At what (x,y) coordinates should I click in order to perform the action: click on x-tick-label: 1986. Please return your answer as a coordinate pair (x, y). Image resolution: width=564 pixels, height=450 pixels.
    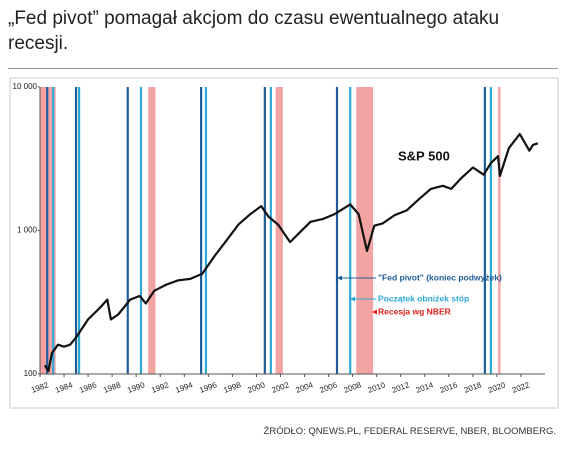
    Looking at the image, I should click on (88, 387).